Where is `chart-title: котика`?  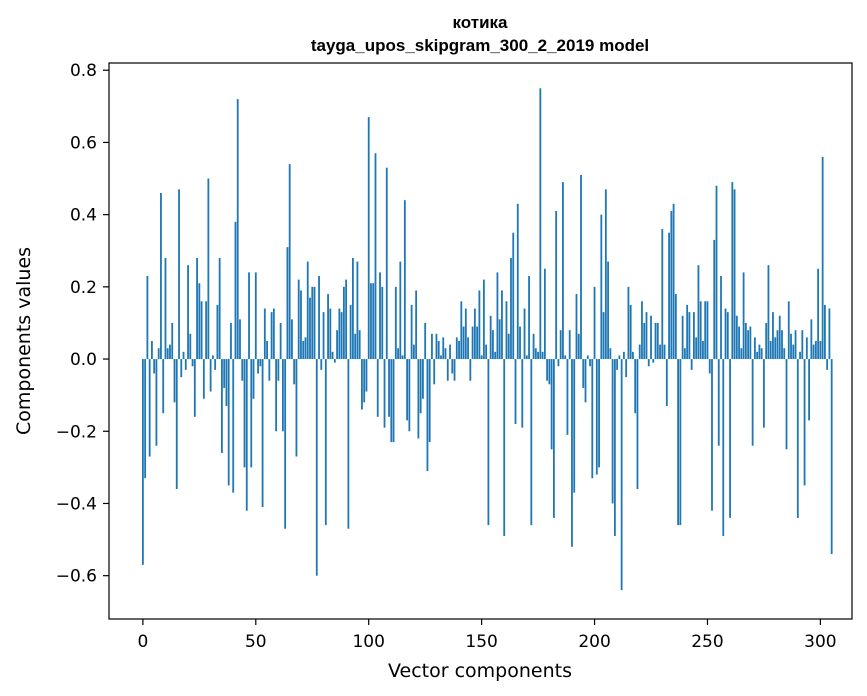 chart-title: котика is located at coordinates (481, 22).